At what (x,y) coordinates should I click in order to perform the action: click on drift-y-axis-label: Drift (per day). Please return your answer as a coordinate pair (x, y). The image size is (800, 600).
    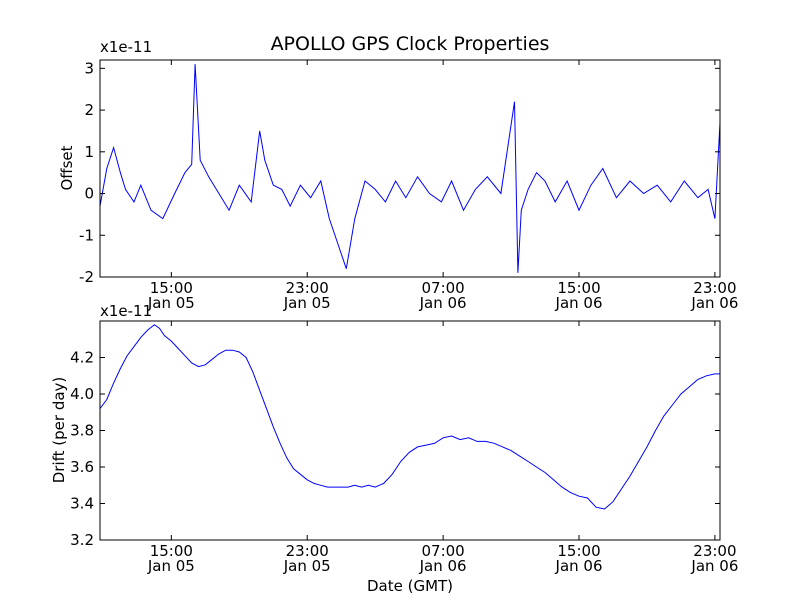
    Looking at the image, I should click on (59, 430).